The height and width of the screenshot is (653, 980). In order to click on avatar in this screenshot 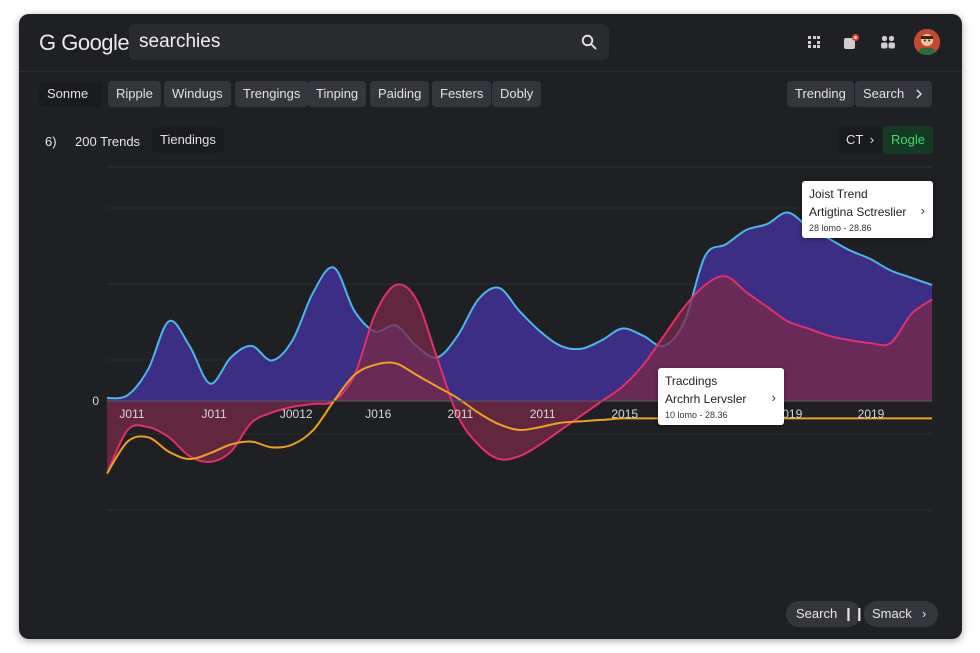, I will do `click(927, 42)`.